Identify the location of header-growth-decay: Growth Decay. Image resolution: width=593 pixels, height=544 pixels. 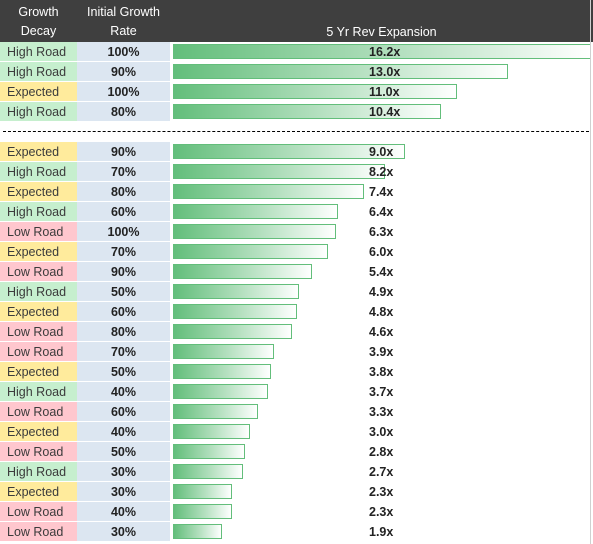
(38, 21).